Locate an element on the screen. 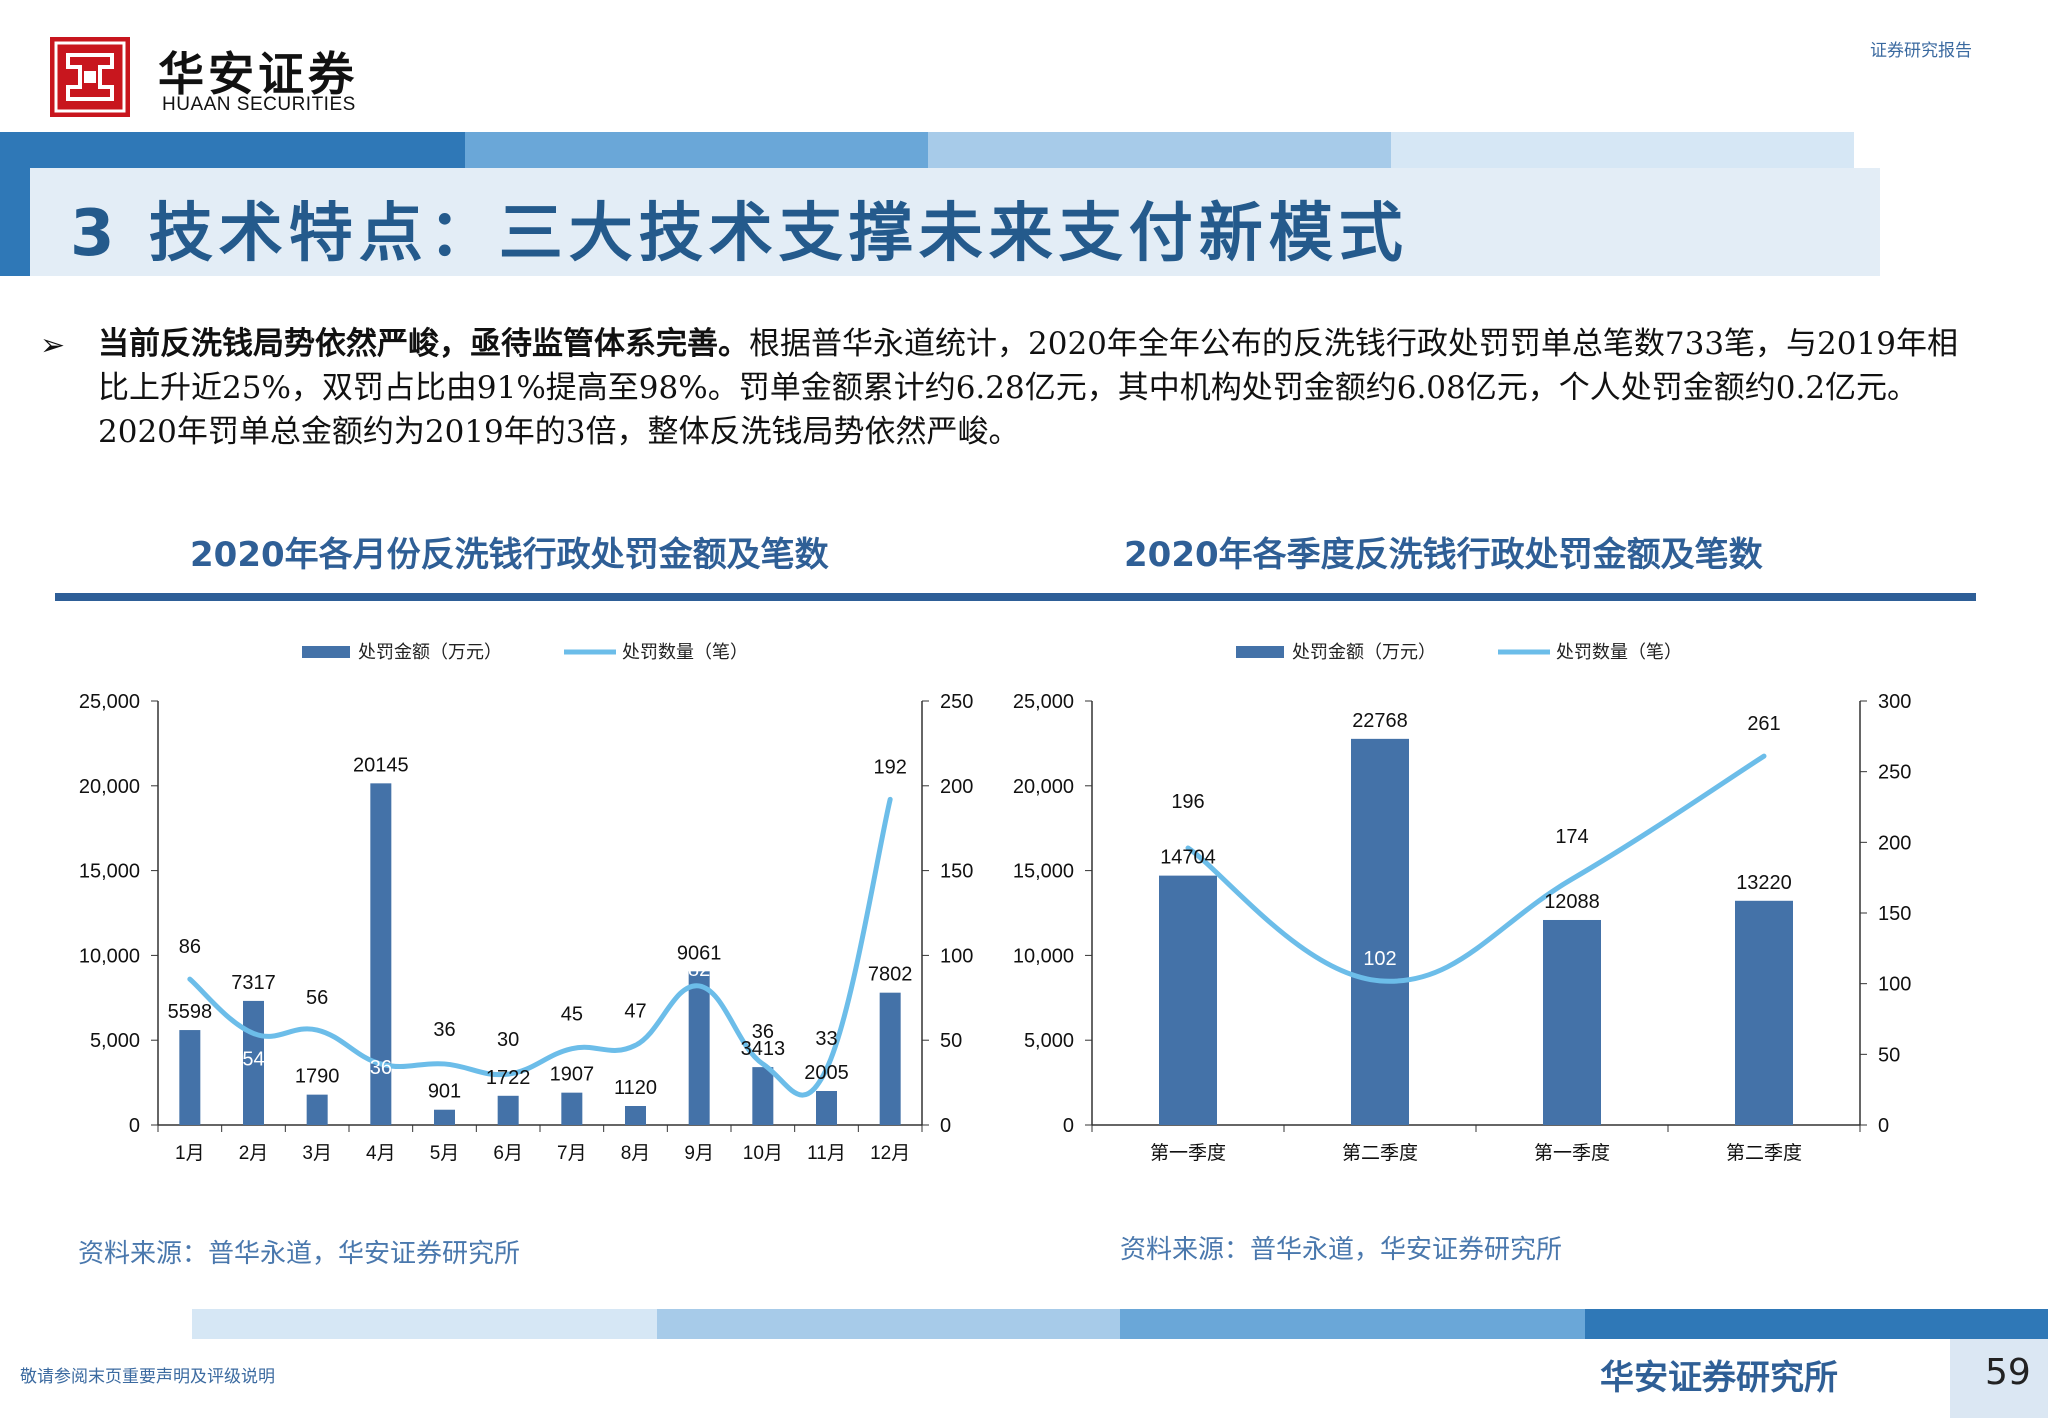 Image resolution: width=2048 pixels, height=1418 pixels. title-box is located at coordinates (955, 222).